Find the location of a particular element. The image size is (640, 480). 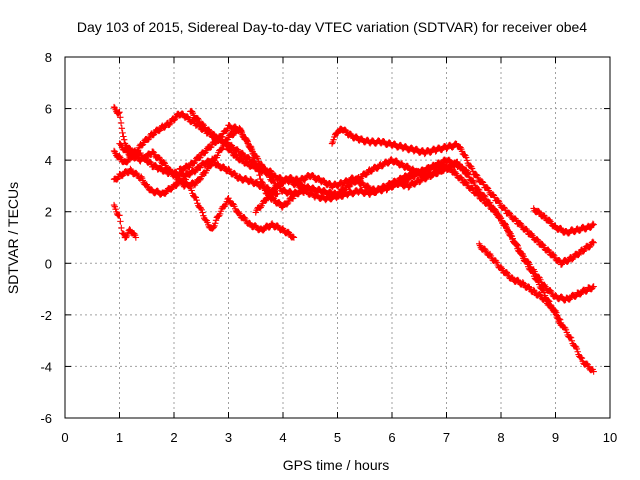

x-tick-label: 10 is located at coordinates (610, 437).